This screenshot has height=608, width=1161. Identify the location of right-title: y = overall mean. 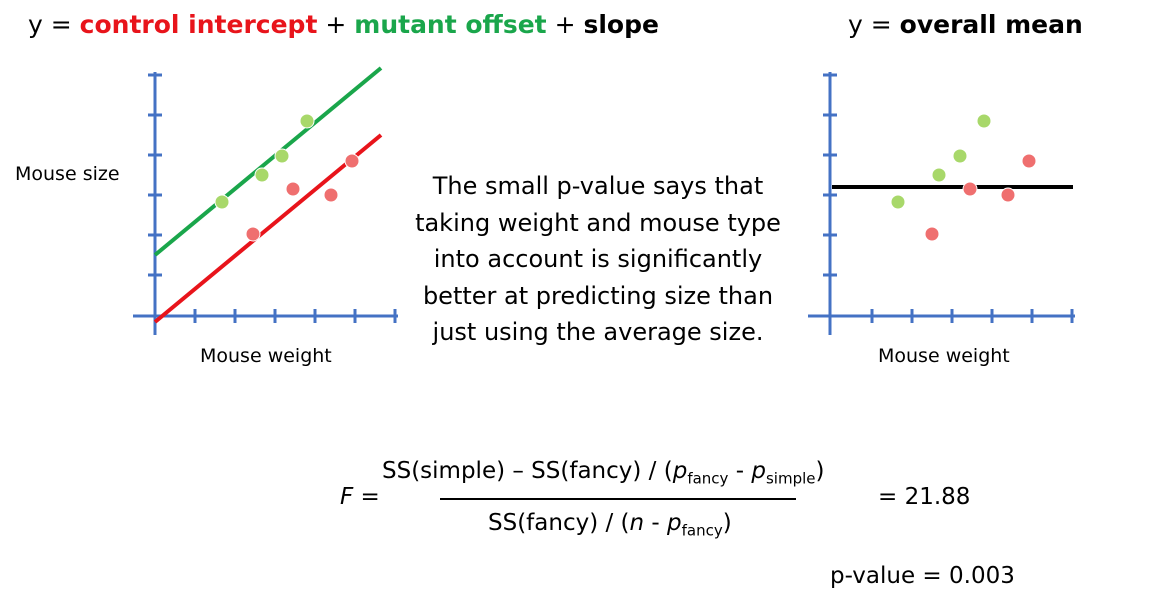
(965, 24).